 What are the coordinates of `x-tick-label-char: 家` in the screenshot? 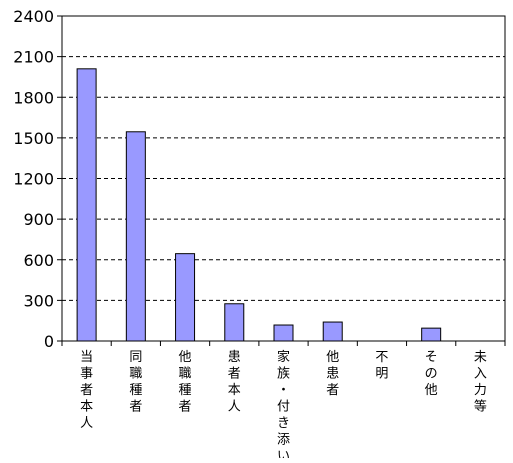 It's located at (283, 357).